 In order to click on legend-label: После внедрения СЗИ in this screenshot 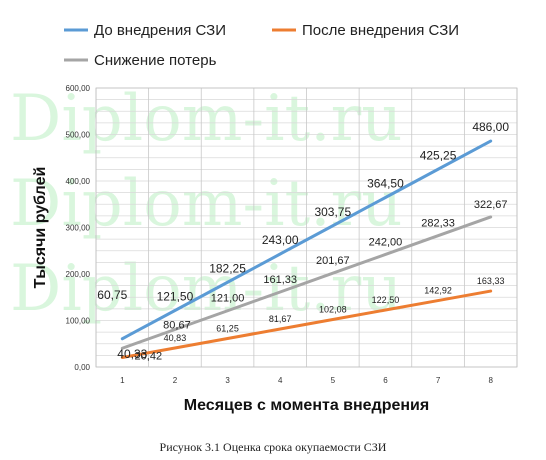, I will do `click(380, 30)`.